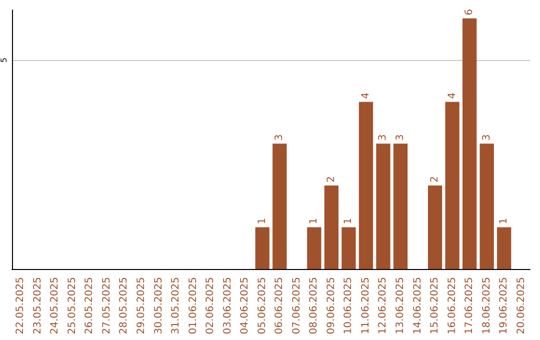 This screenshot has height=340, width=540. Describe the element at coordinates (210, 305) in the screenshot. I see `x-tick-label: 02.06.2025` at that location.